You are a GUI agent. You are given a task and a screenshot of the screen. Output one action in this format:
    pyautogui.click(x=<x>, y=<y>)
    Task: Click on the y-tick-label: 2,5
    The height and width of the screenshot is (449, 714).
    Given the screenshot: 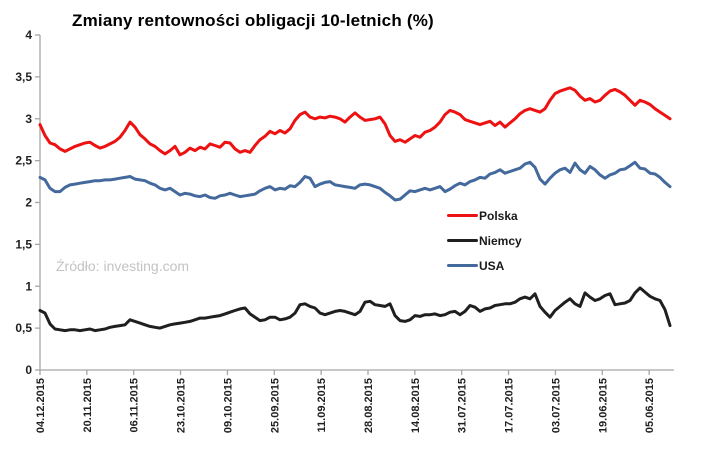 What is the action you would take?
    pyautogui.click(x=23, y=161)
    